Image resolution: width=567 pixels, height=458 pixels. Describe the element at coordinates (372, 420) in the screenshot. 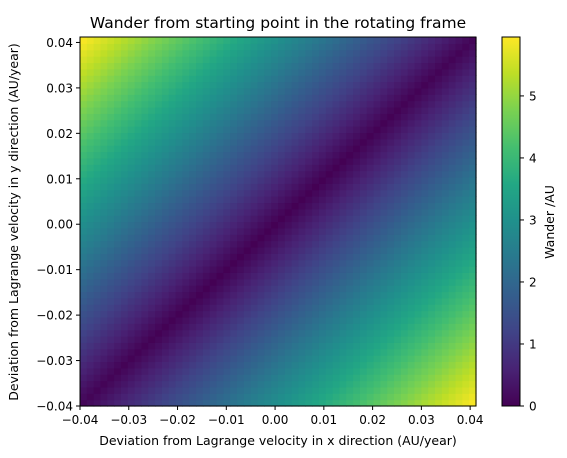

I see `x-tick-label: 0.02` at that location.